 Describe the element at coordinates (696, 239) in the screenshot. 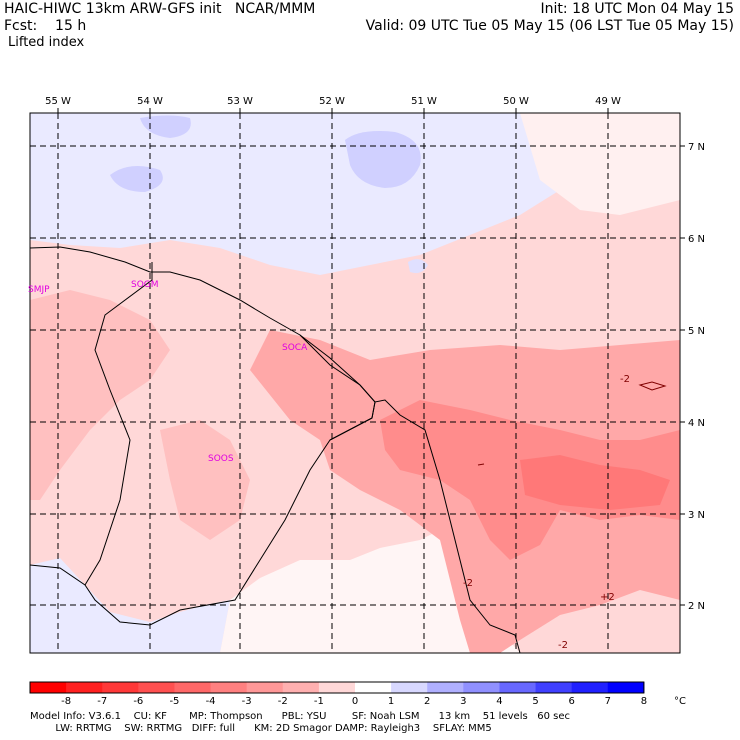

I see `lat-label-6n: 6 N` at that location.